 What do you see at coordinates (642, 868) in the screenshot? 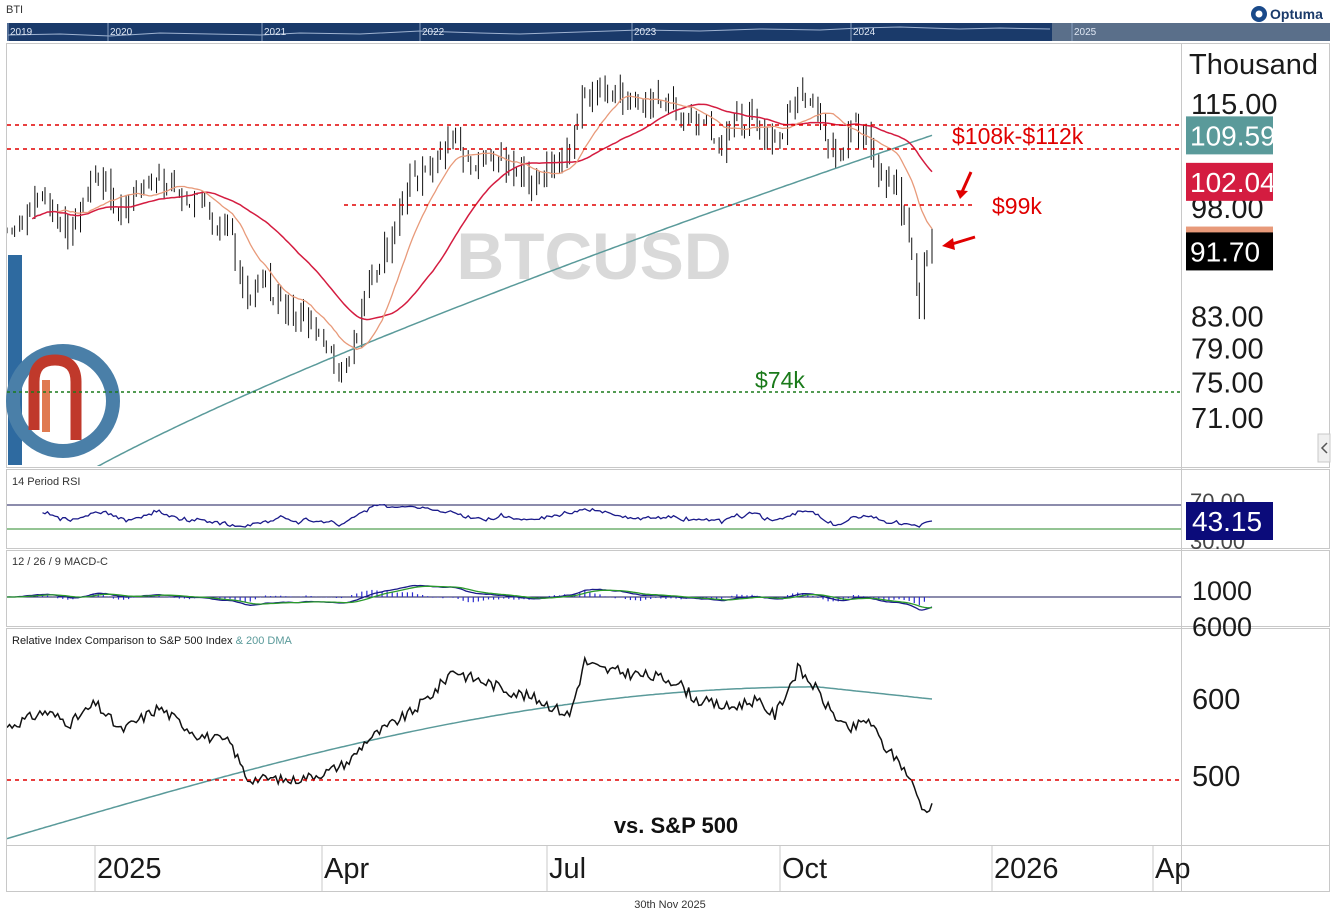
I see `time-axis: 2025 Apr Jul Oct 2026 Ap` at bounding box center [642, 868].